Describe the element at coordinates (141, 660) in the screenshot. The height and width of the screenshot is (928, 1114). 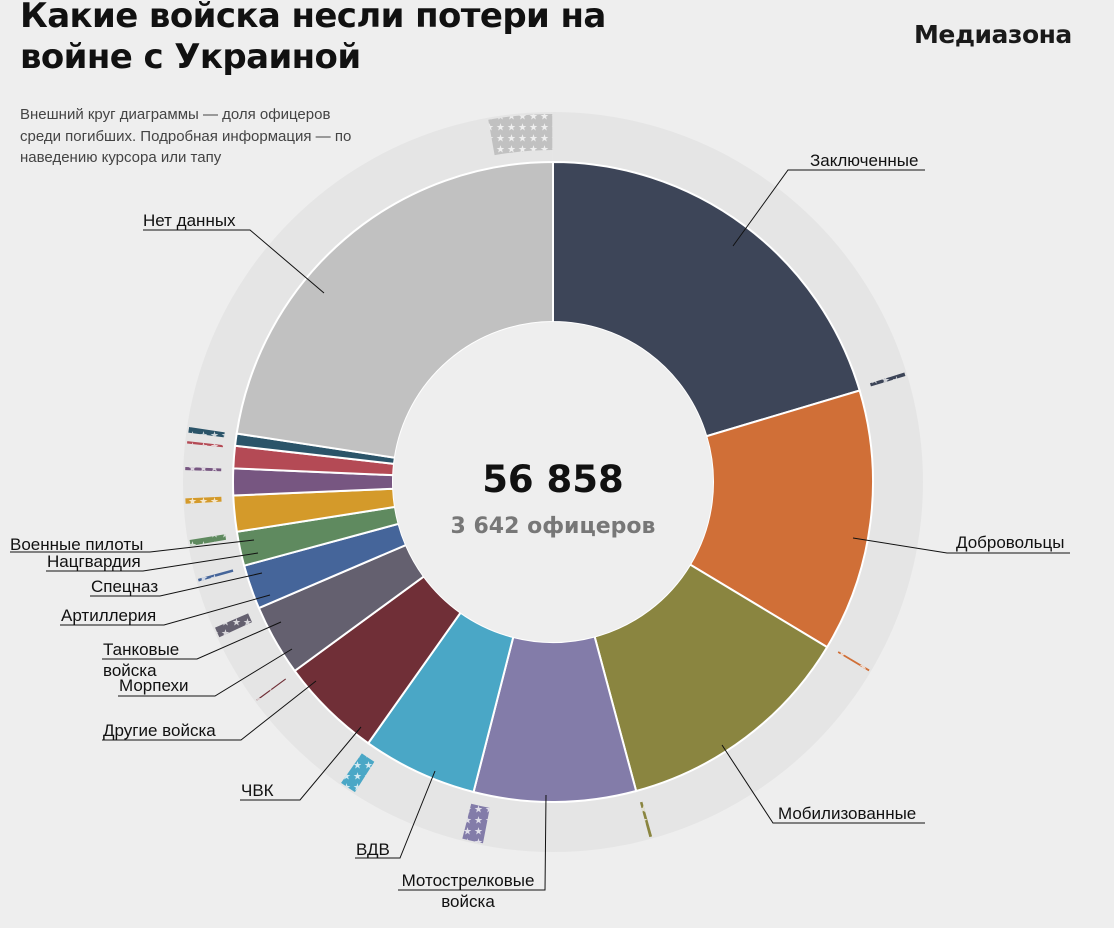
I see `slice-label-9: Танковые войска` at that location.